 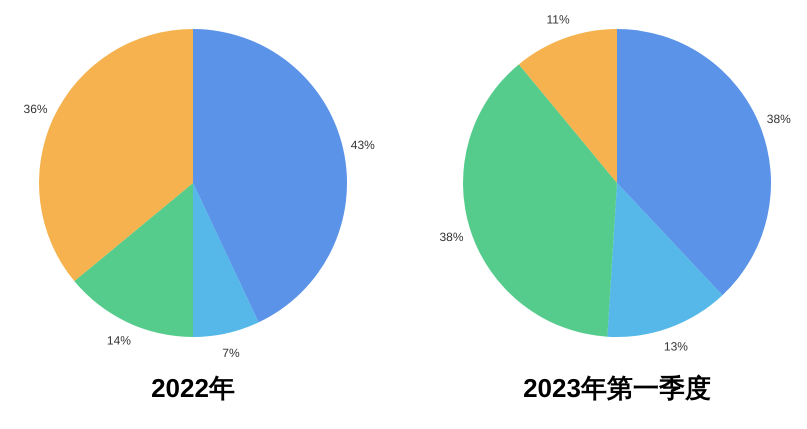 What do you see at coordinates (231, 353) in the screenshot?
I see `data-label: 7%` at bounding box center [231, 353].